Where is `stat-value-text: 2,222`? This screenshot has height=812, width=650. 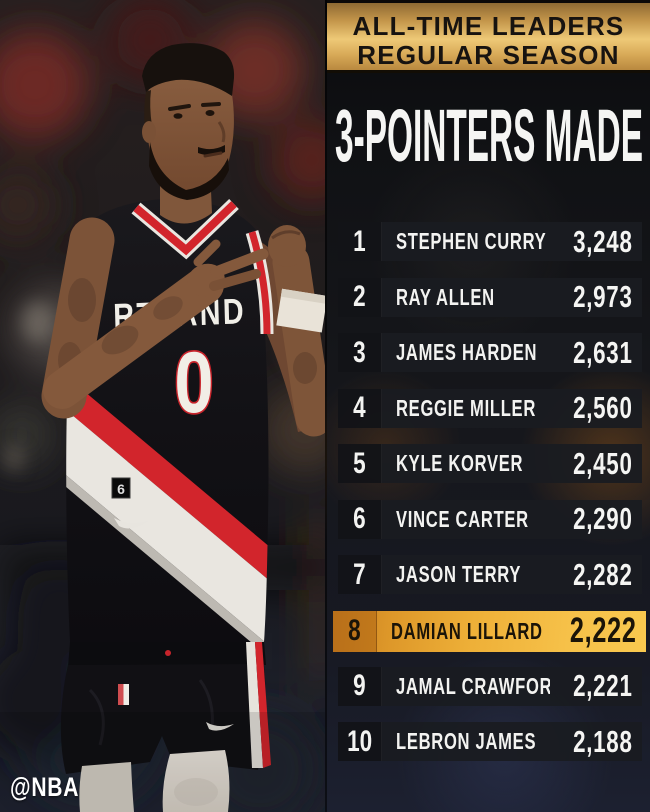
stat-value-text: 2,222 is located at coordinates (603, 630).